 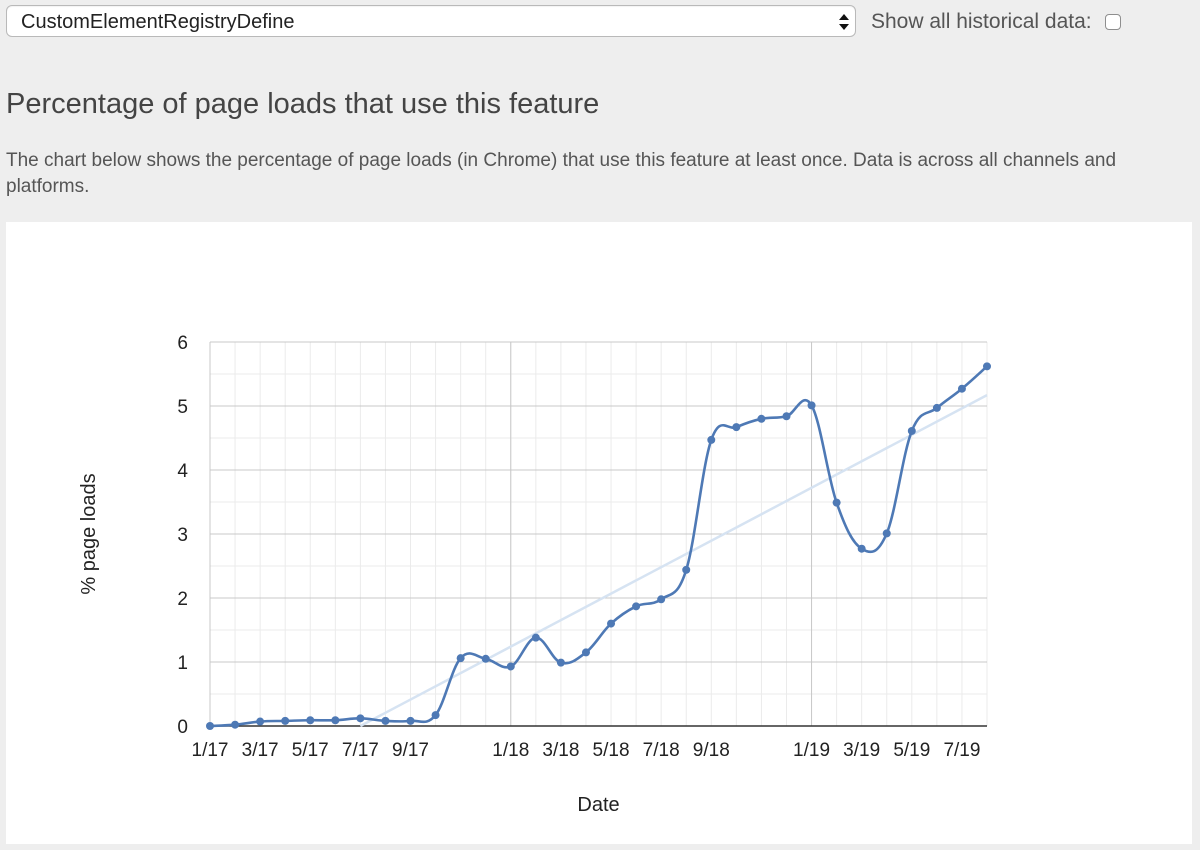 I want to click on x-tick-label: 1/19, so click(x=811, y=750).